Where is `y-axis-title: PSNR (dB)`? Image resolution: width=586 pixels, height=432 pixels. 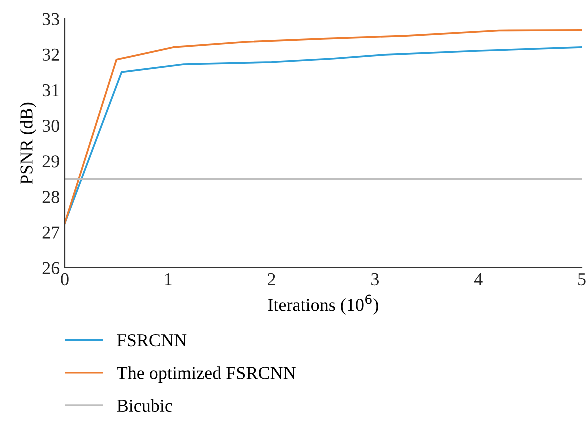
y-axis-title: PSNR (dB) is located at coordinates (28, 143).